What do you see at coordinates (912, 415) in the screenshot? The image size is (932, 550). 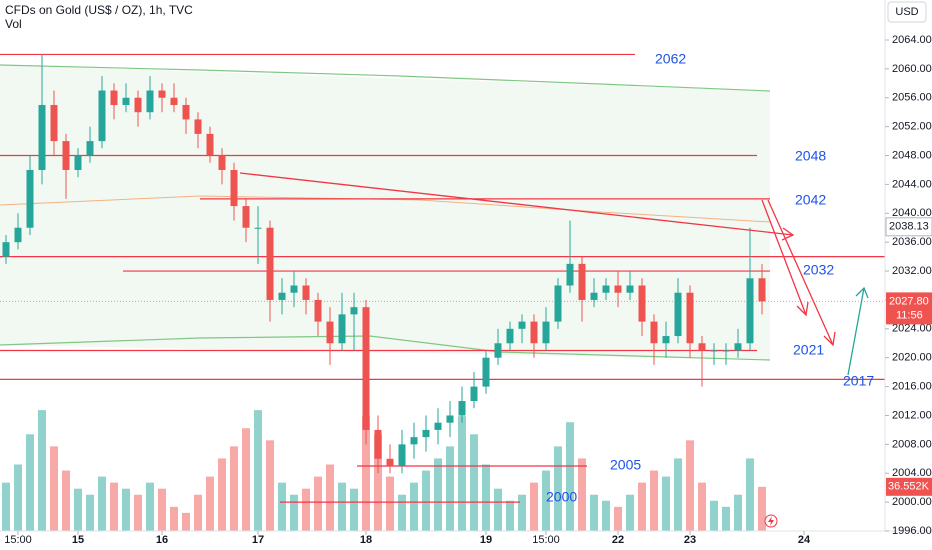 I see `y-tick-label: 2012.00` at bounding box center [912, 415].